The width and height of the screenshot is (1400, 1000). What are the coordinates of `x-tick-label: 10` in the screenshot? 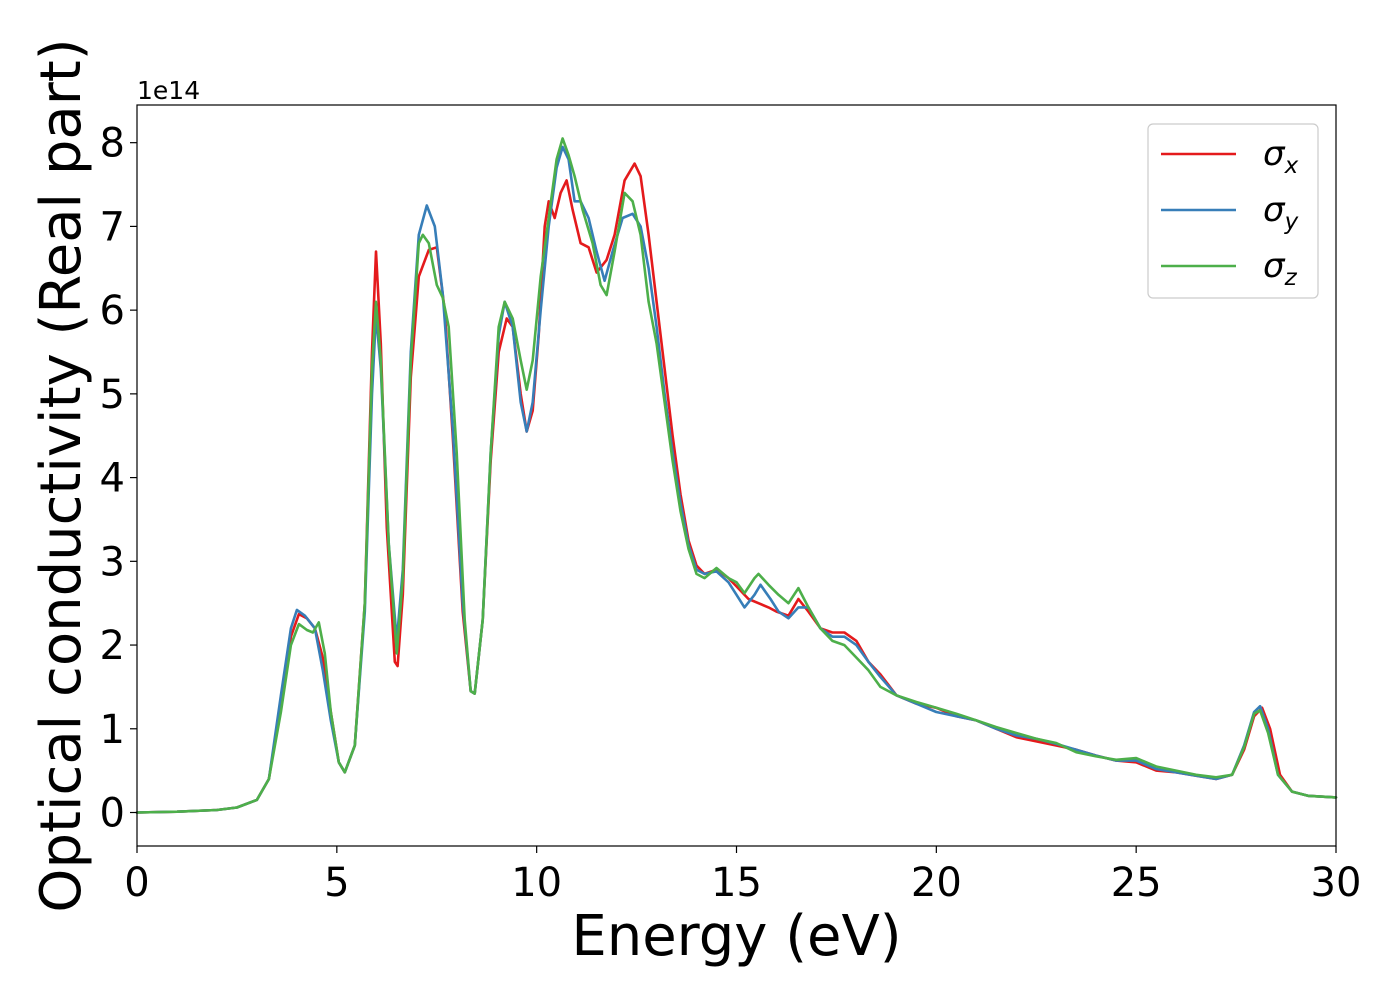 It's located at (536, 883).